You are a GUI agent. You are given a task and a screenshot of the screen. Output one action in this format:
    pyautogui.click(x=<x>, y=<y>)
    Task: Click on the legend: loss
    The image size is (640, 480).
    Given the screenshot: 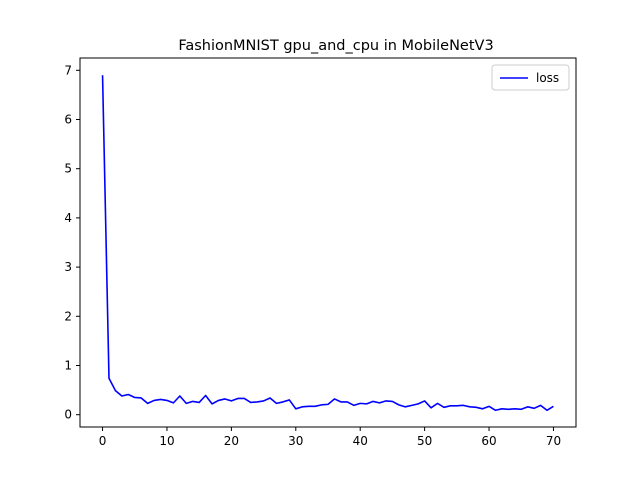 What is the action you would take?
    pyautogui.click(x=530, y=77)
    